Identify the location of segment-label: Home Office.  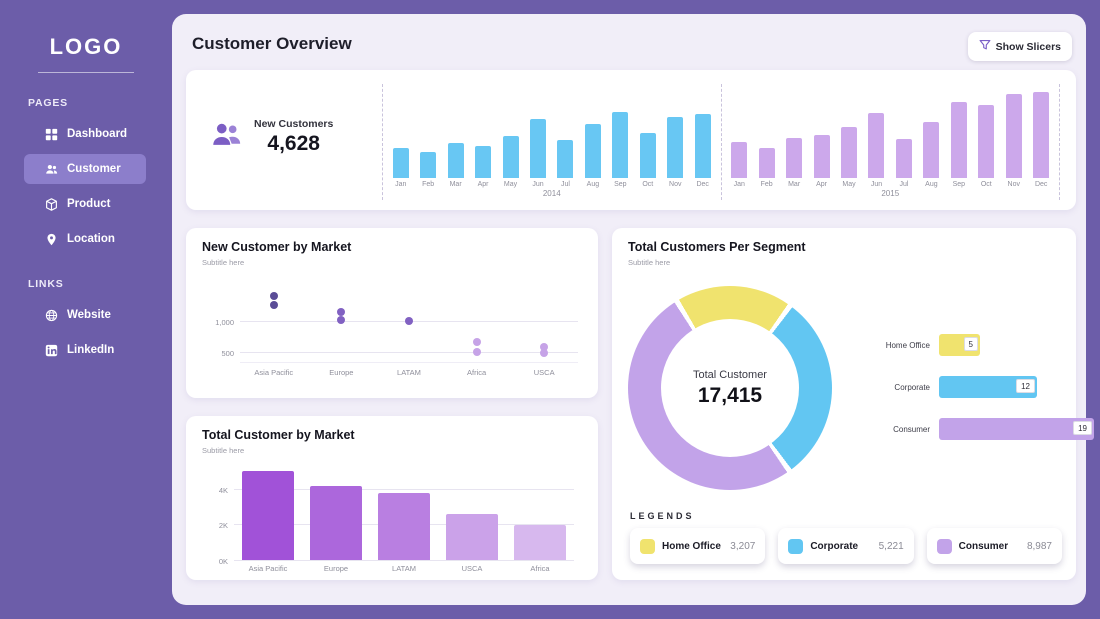
(907, 345).